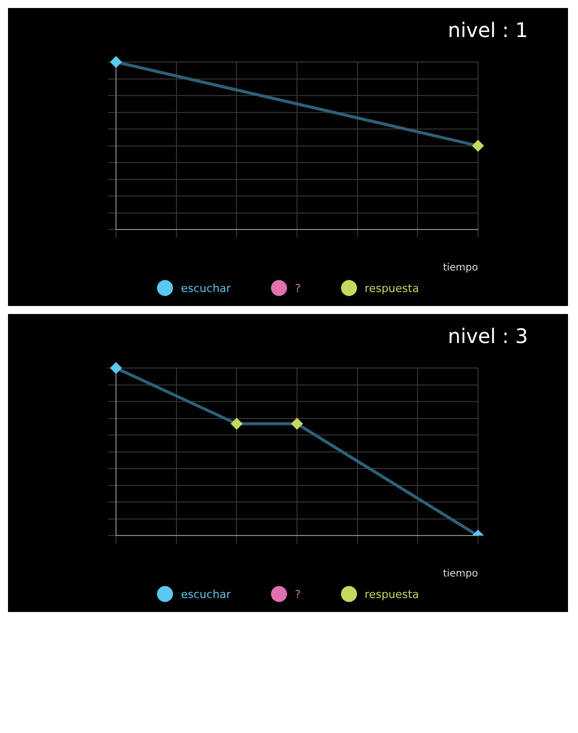 This screenshot has width=578, height=733. I want to click on chart-title: nivel : 1, so click(488, 30).